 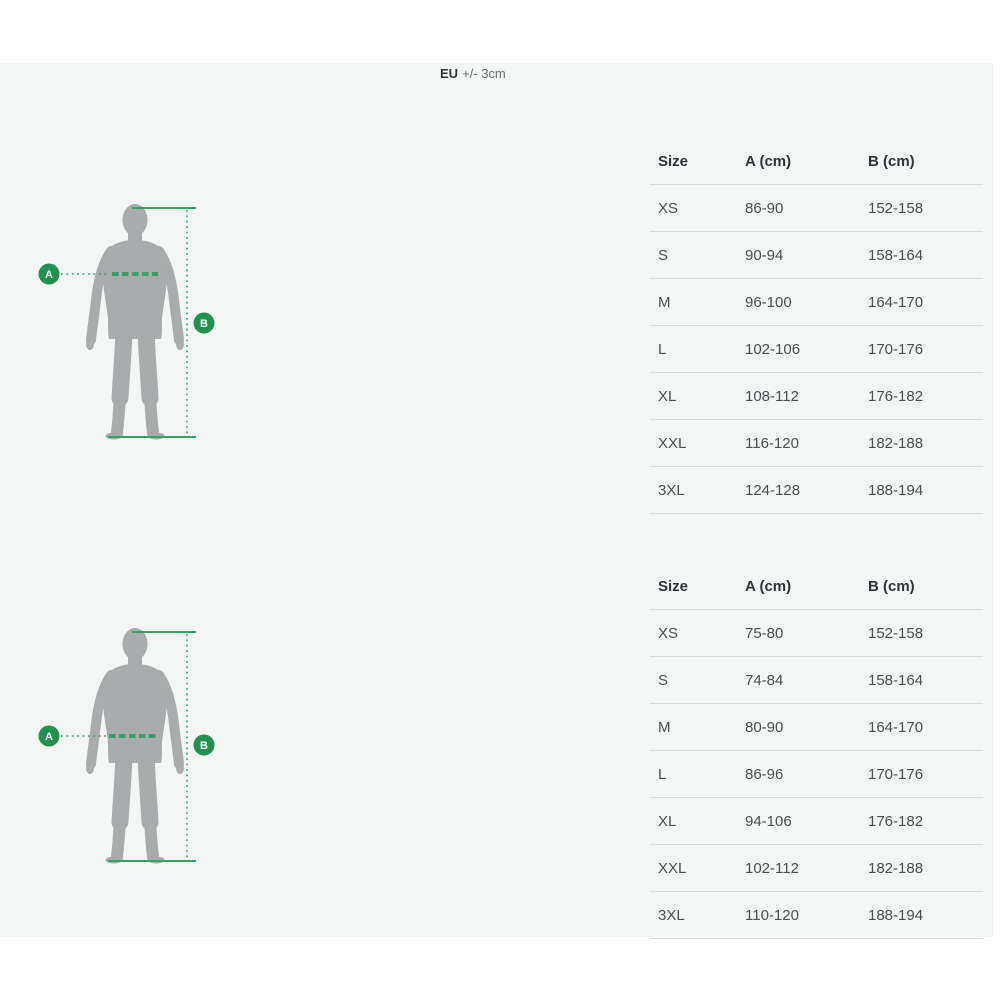 What do you see at coordinates (816, 868) in the screenshot?
I see `table-row: XXL 102-112 182-188` at bounding box center [816, 868].